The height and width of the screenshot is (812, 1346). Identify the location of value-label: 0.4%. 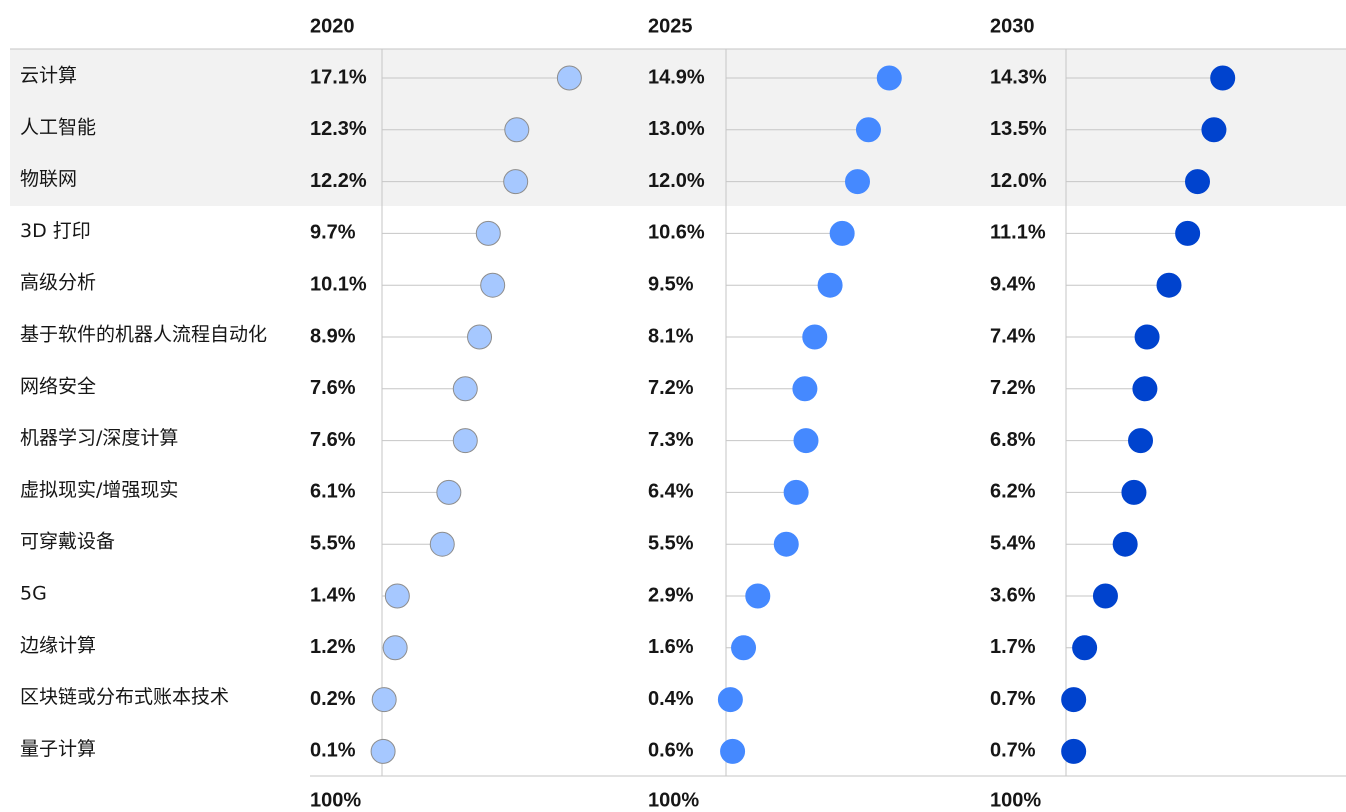
(671, 699).